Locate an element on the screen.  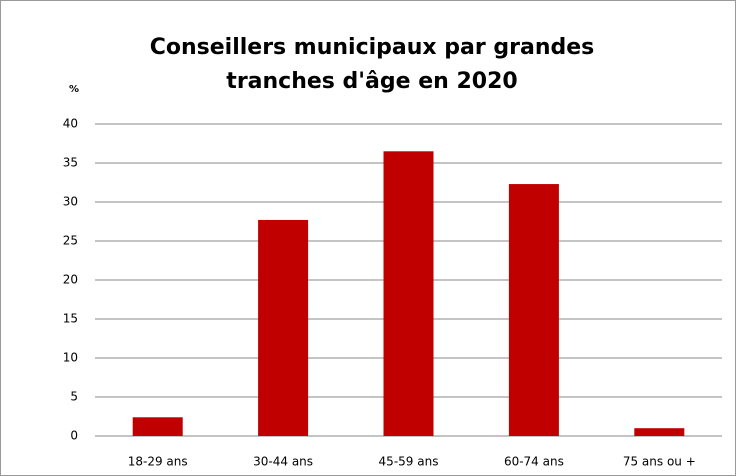
y-tick-label: 0 is located at coordinates (74, 436).